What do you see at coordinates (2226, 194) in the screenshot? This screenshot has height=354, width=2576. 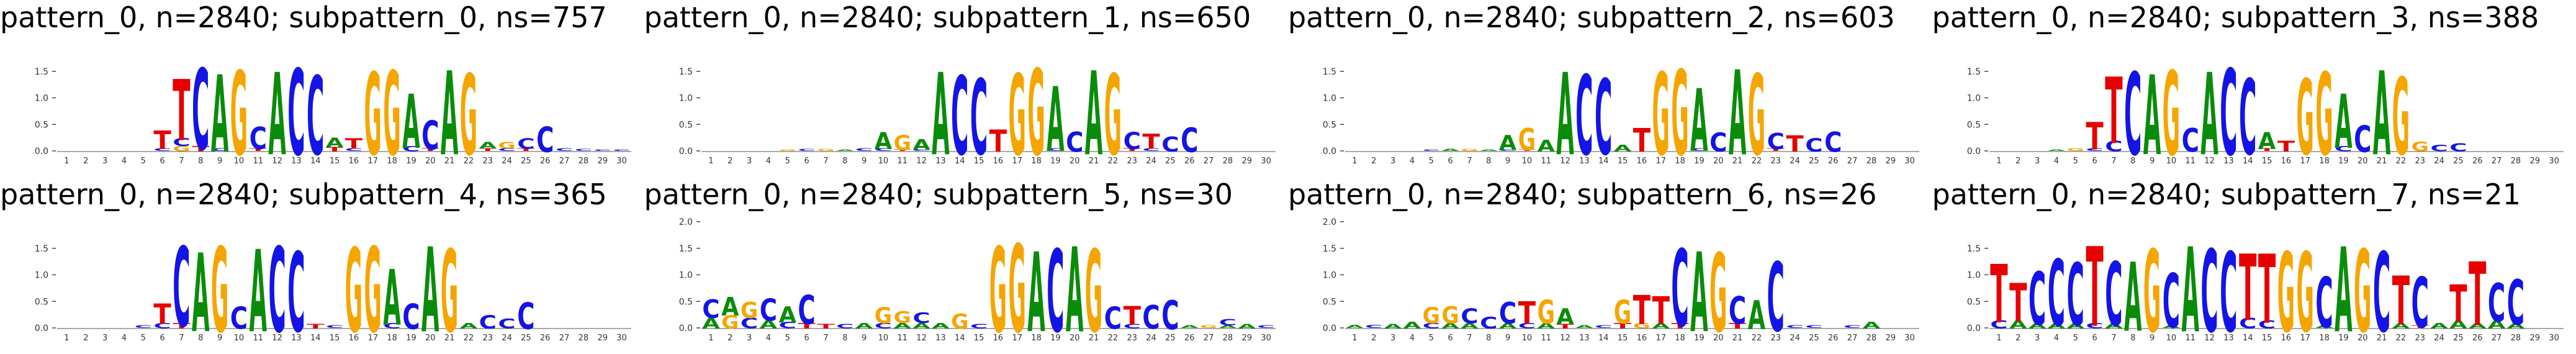 I see `panel-title: pattern_0, n=2840; subpattern_7, ns=21` at bounding box center [2226, 194].